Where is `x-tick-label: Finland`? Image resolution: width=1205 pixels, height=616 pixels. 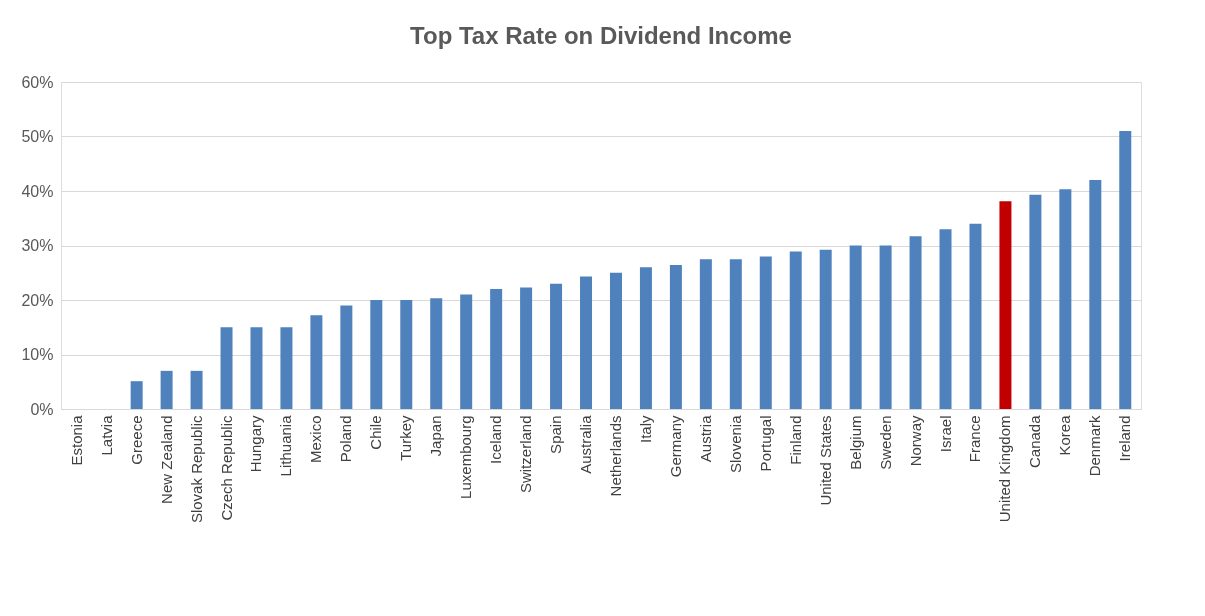 x-tick-label: Finland is located at coordinates (795, 440).